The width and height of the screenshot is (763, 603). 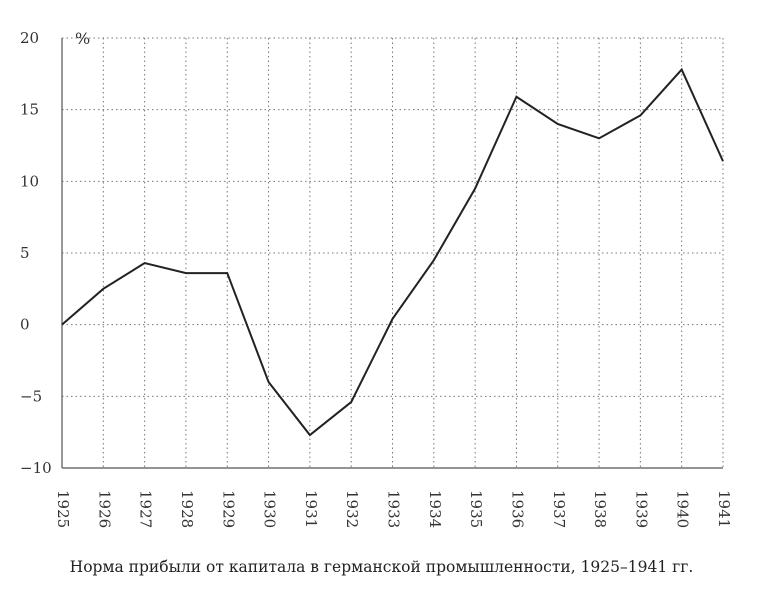 I want to click on x-tick-label: 1932, so click(x=352, y=509).